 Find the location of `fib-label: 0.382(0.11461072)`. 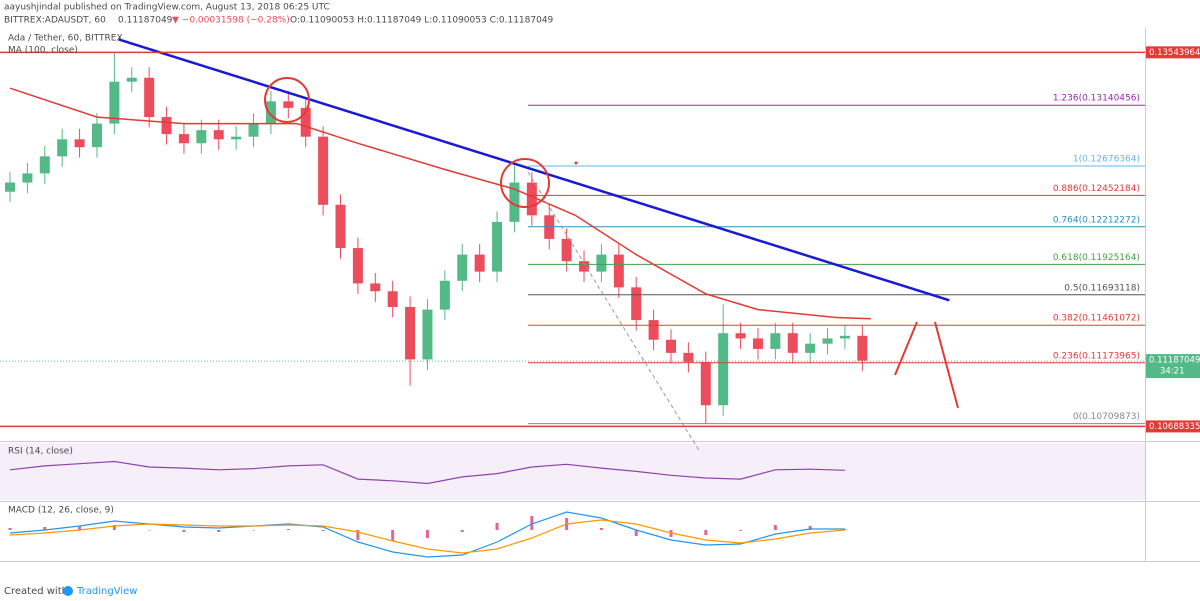

fib-label: 0.382(0.11461072) is located at coordinates (1096, 319).